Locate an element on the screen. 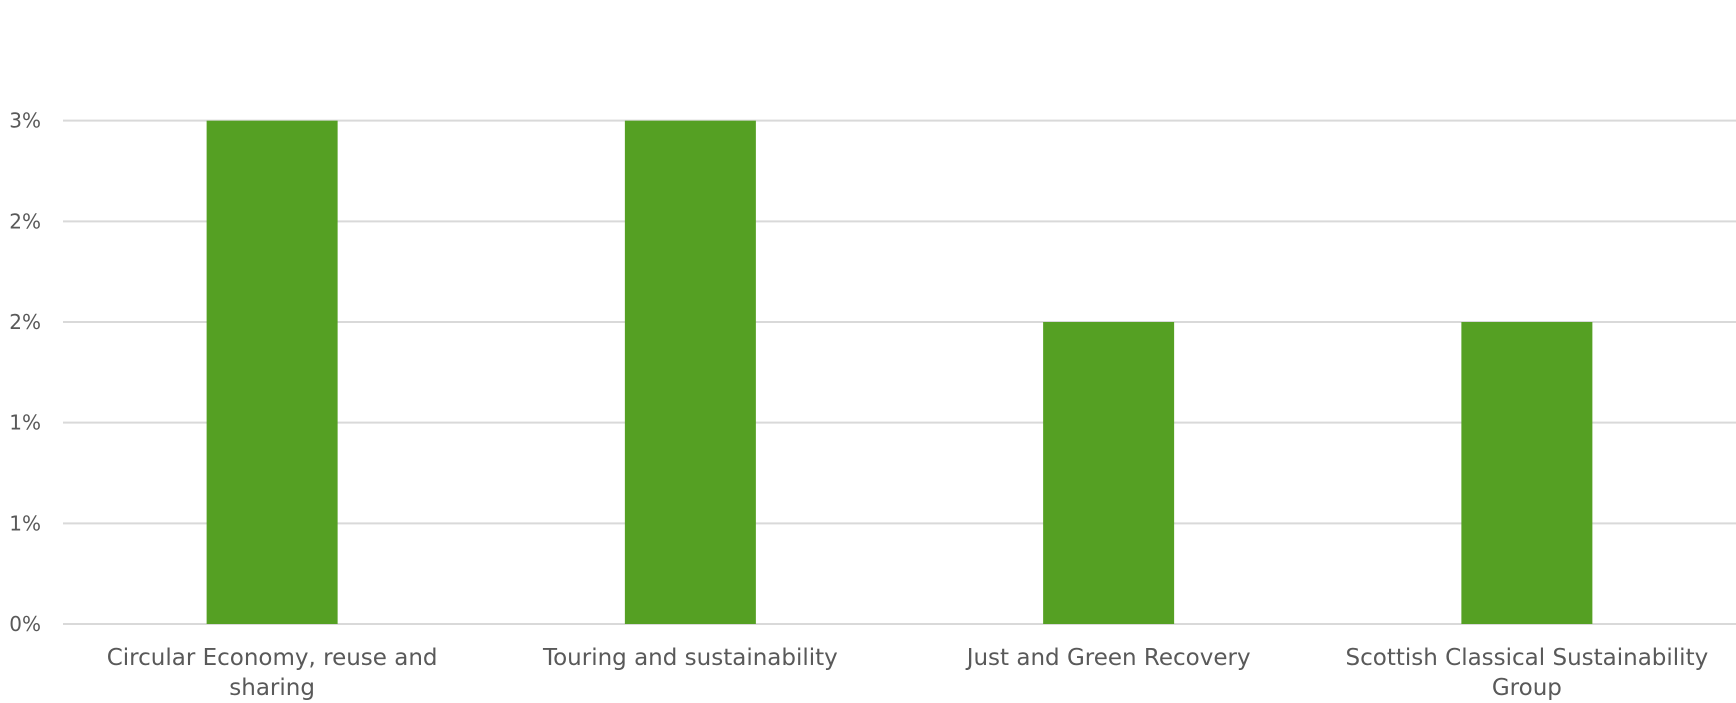 This screenshot has height=703, width=1736. y-tick-label-5: 3% is located at coordinates (25, 121).